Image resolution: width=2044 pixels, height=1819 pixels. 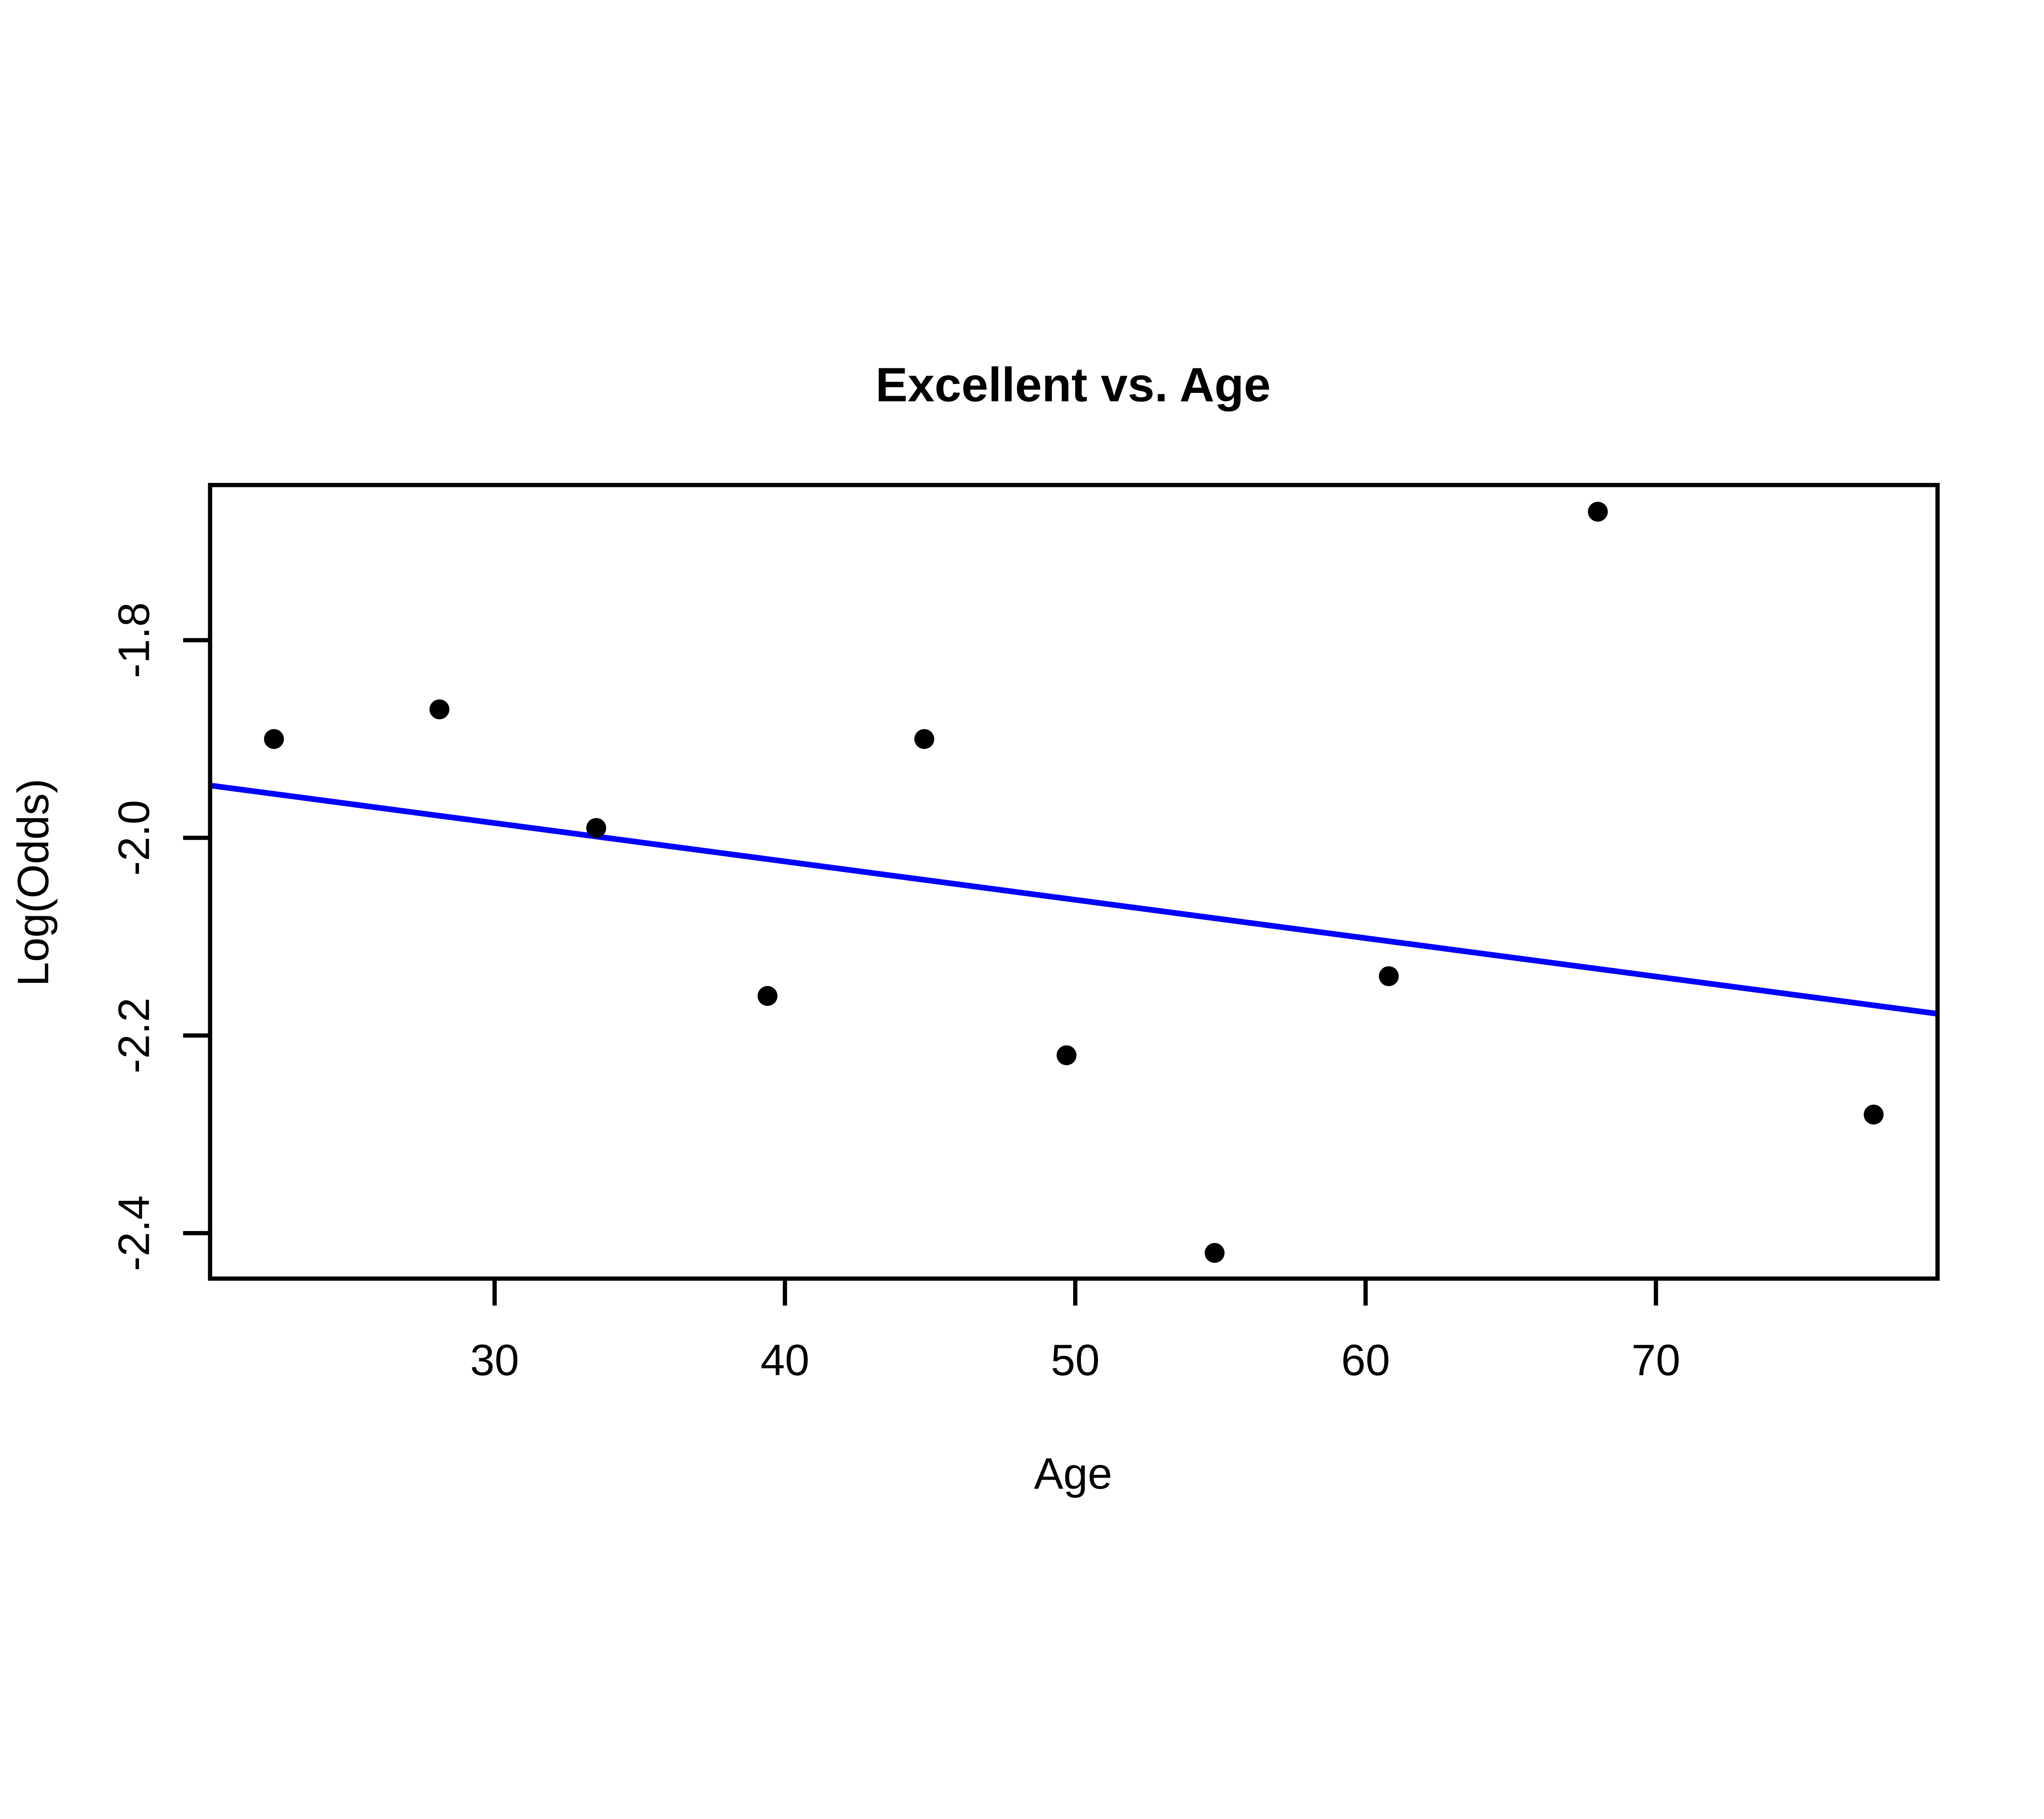 What do you see at coordinates (33, 882) in the screenshot?
I see `y-axis-title: Log(Odds)` at bounding box center [33, 882].